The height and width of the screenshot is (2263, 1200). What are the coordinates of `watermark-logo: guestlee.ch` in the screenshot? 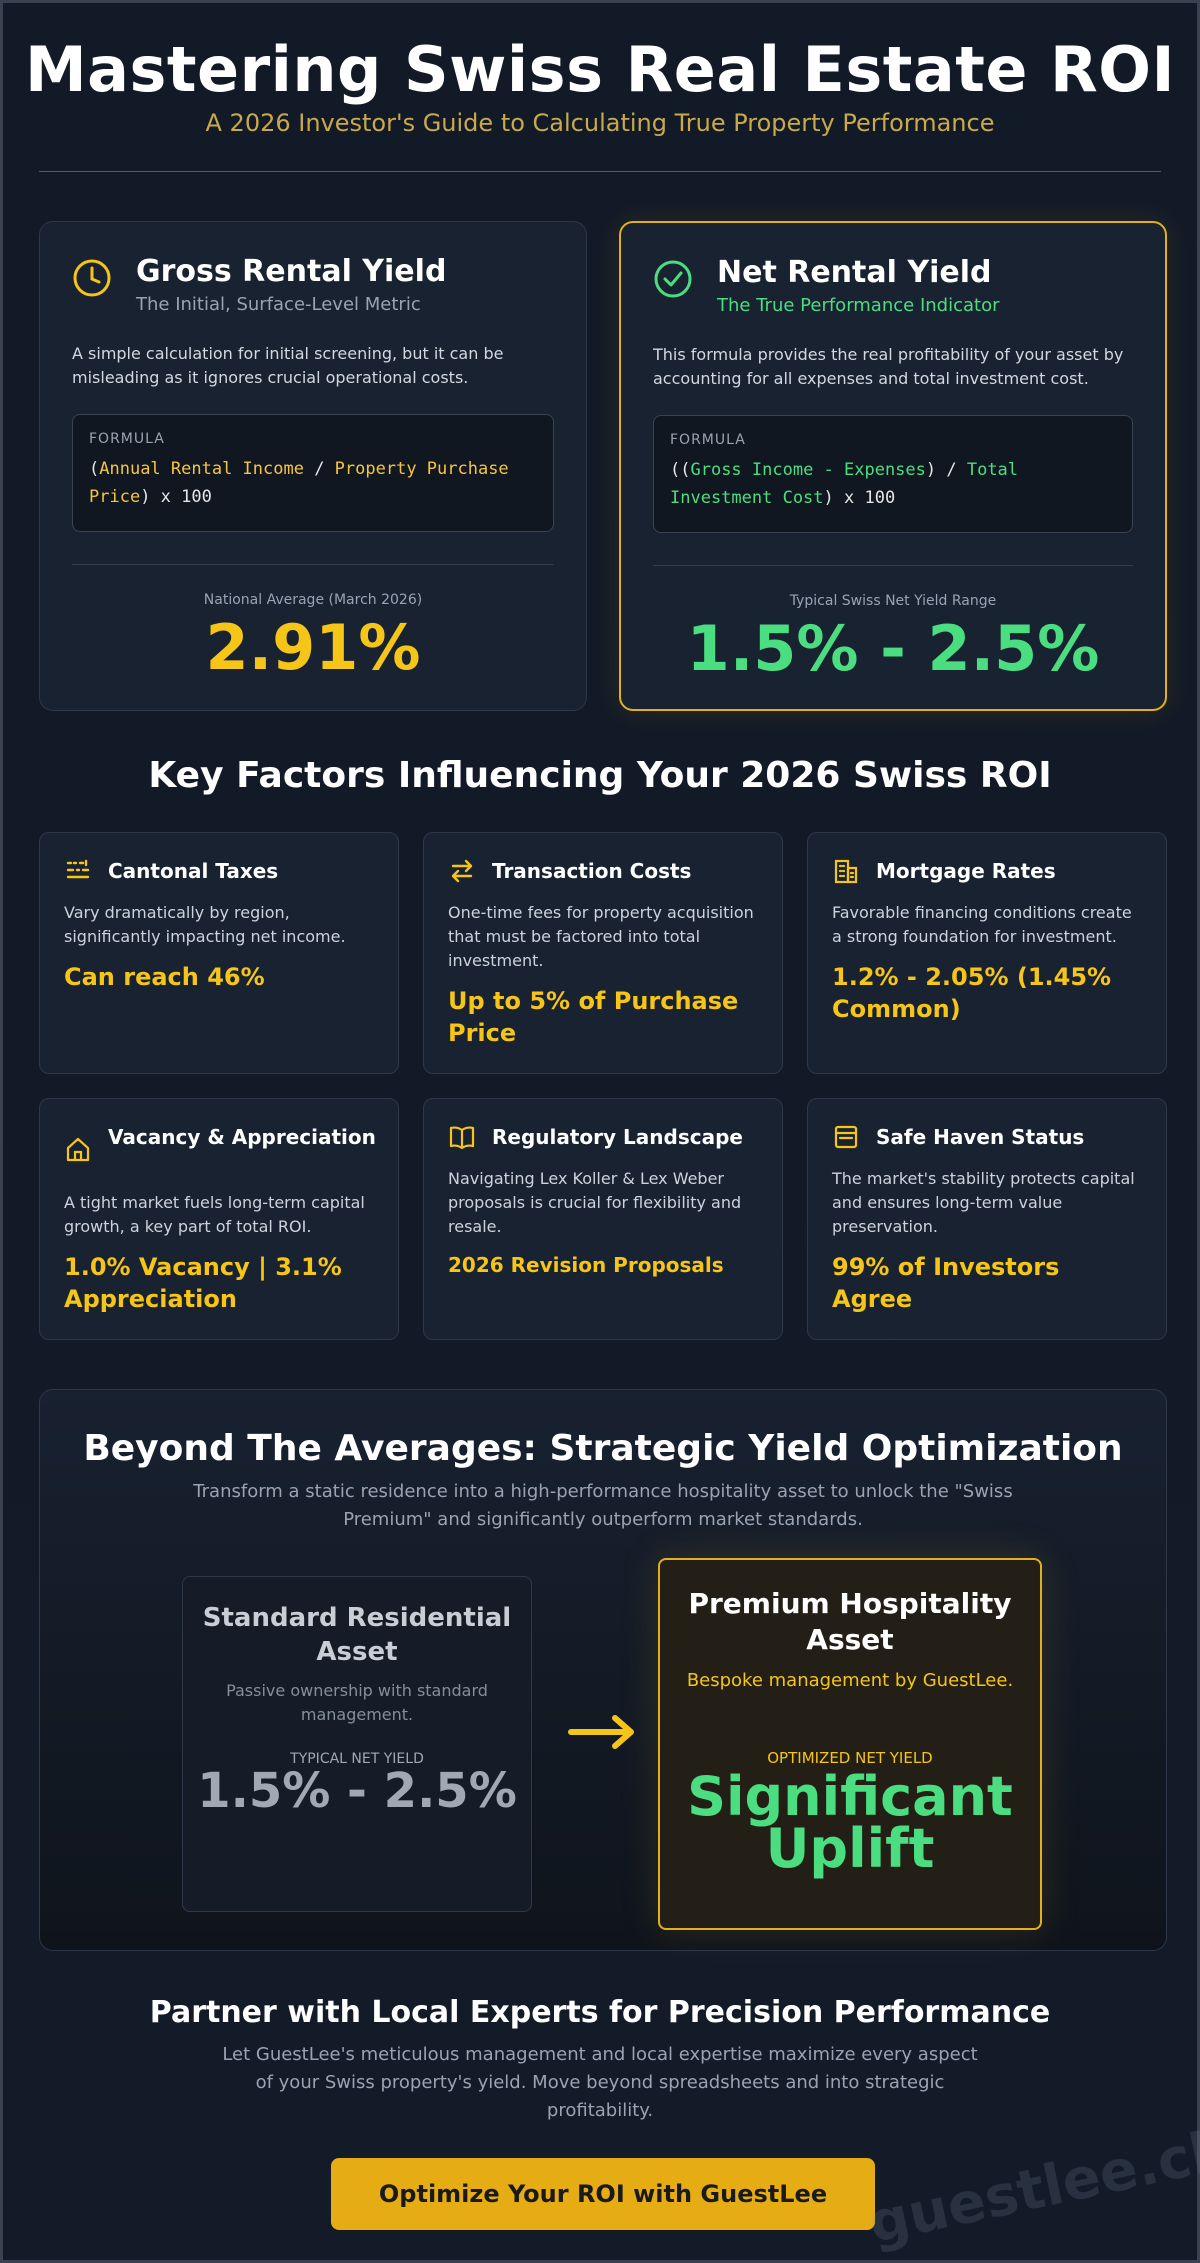 It's located at (1031, 2186).